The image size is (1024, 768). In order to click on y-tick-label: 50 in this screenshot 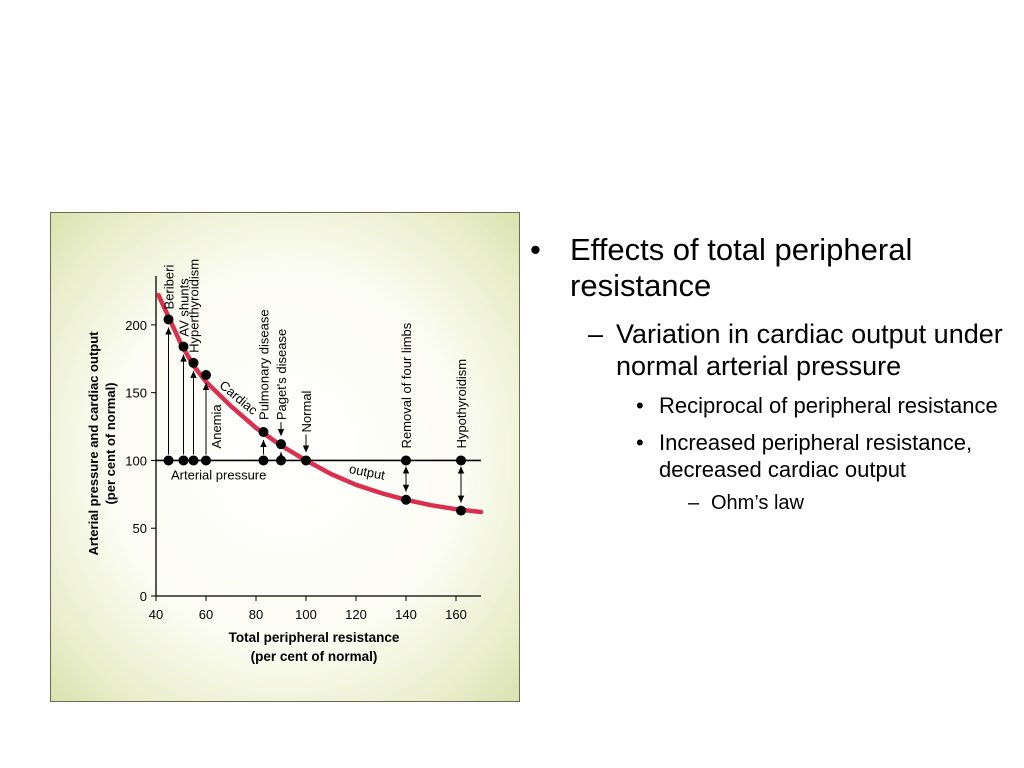, I will do `click(140, 528)`.